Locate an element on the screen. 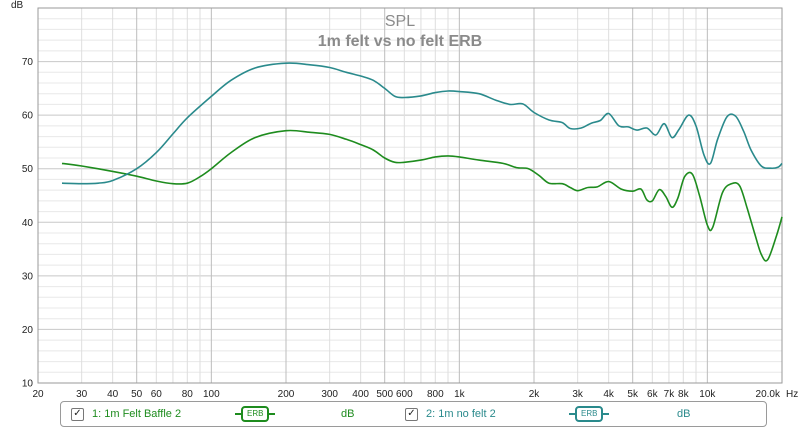  legend-checkbox-2: ✓ is located at coordinates (411, 414).